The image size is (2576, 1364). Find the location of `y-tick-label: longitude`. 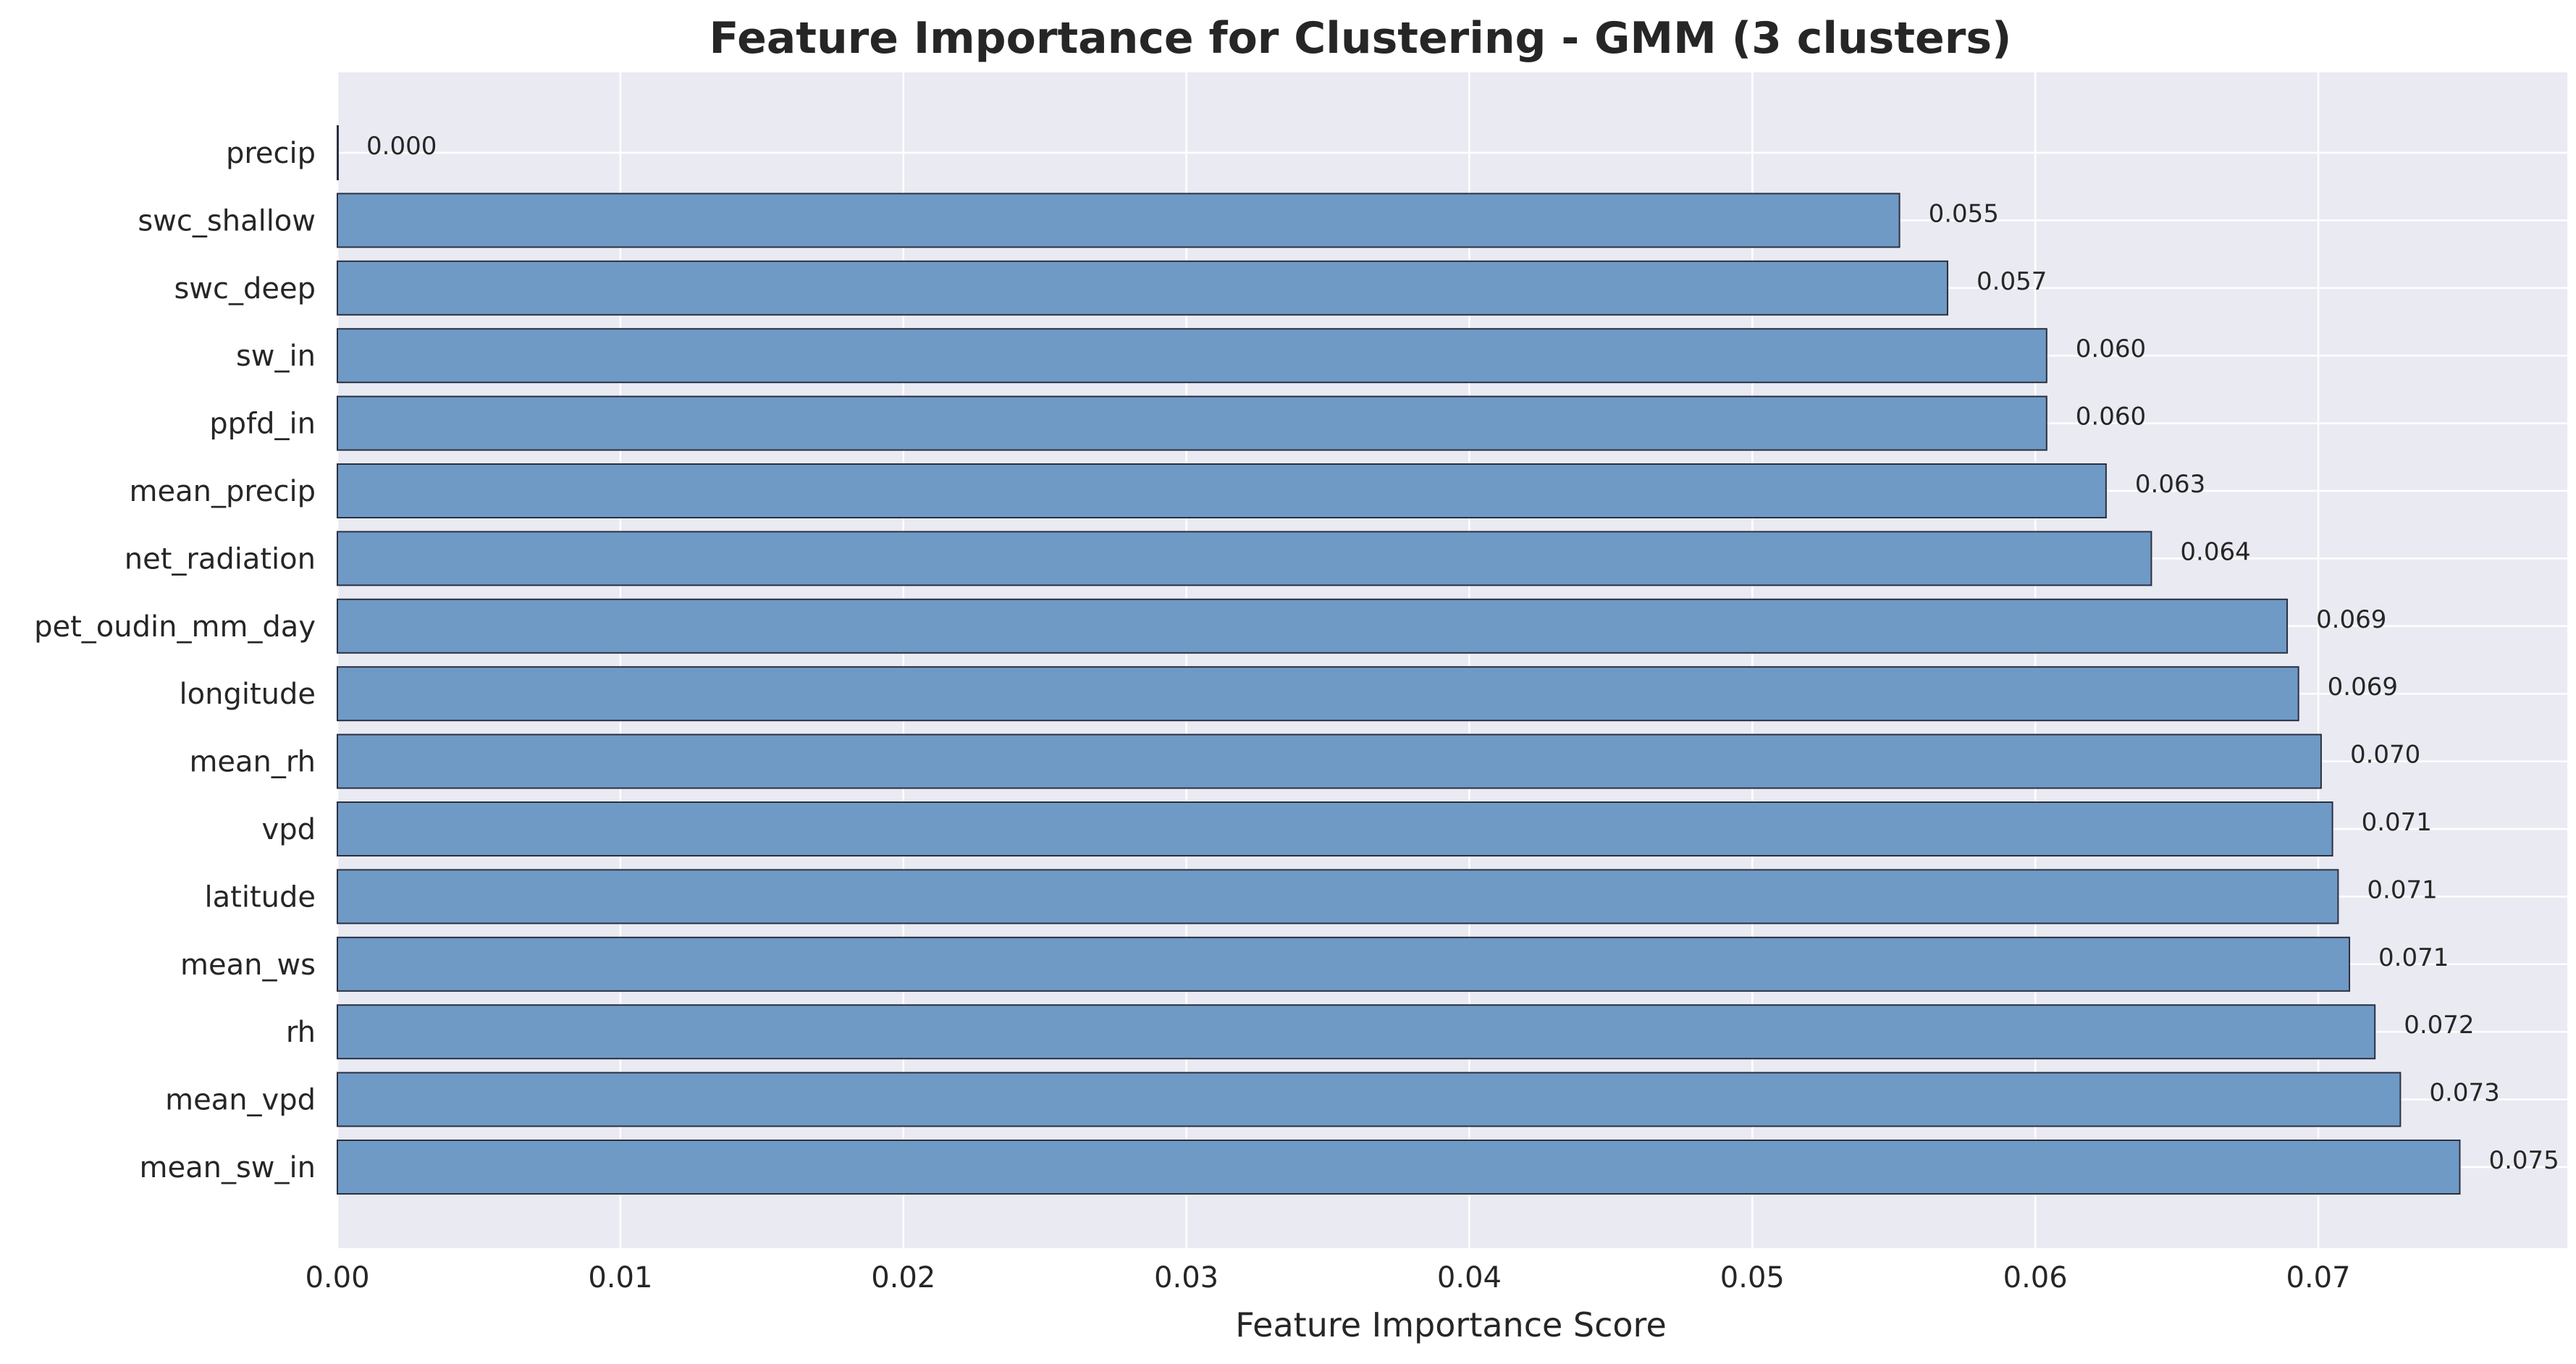

y-tick-label: longitude is located at coordinates (248, 694).